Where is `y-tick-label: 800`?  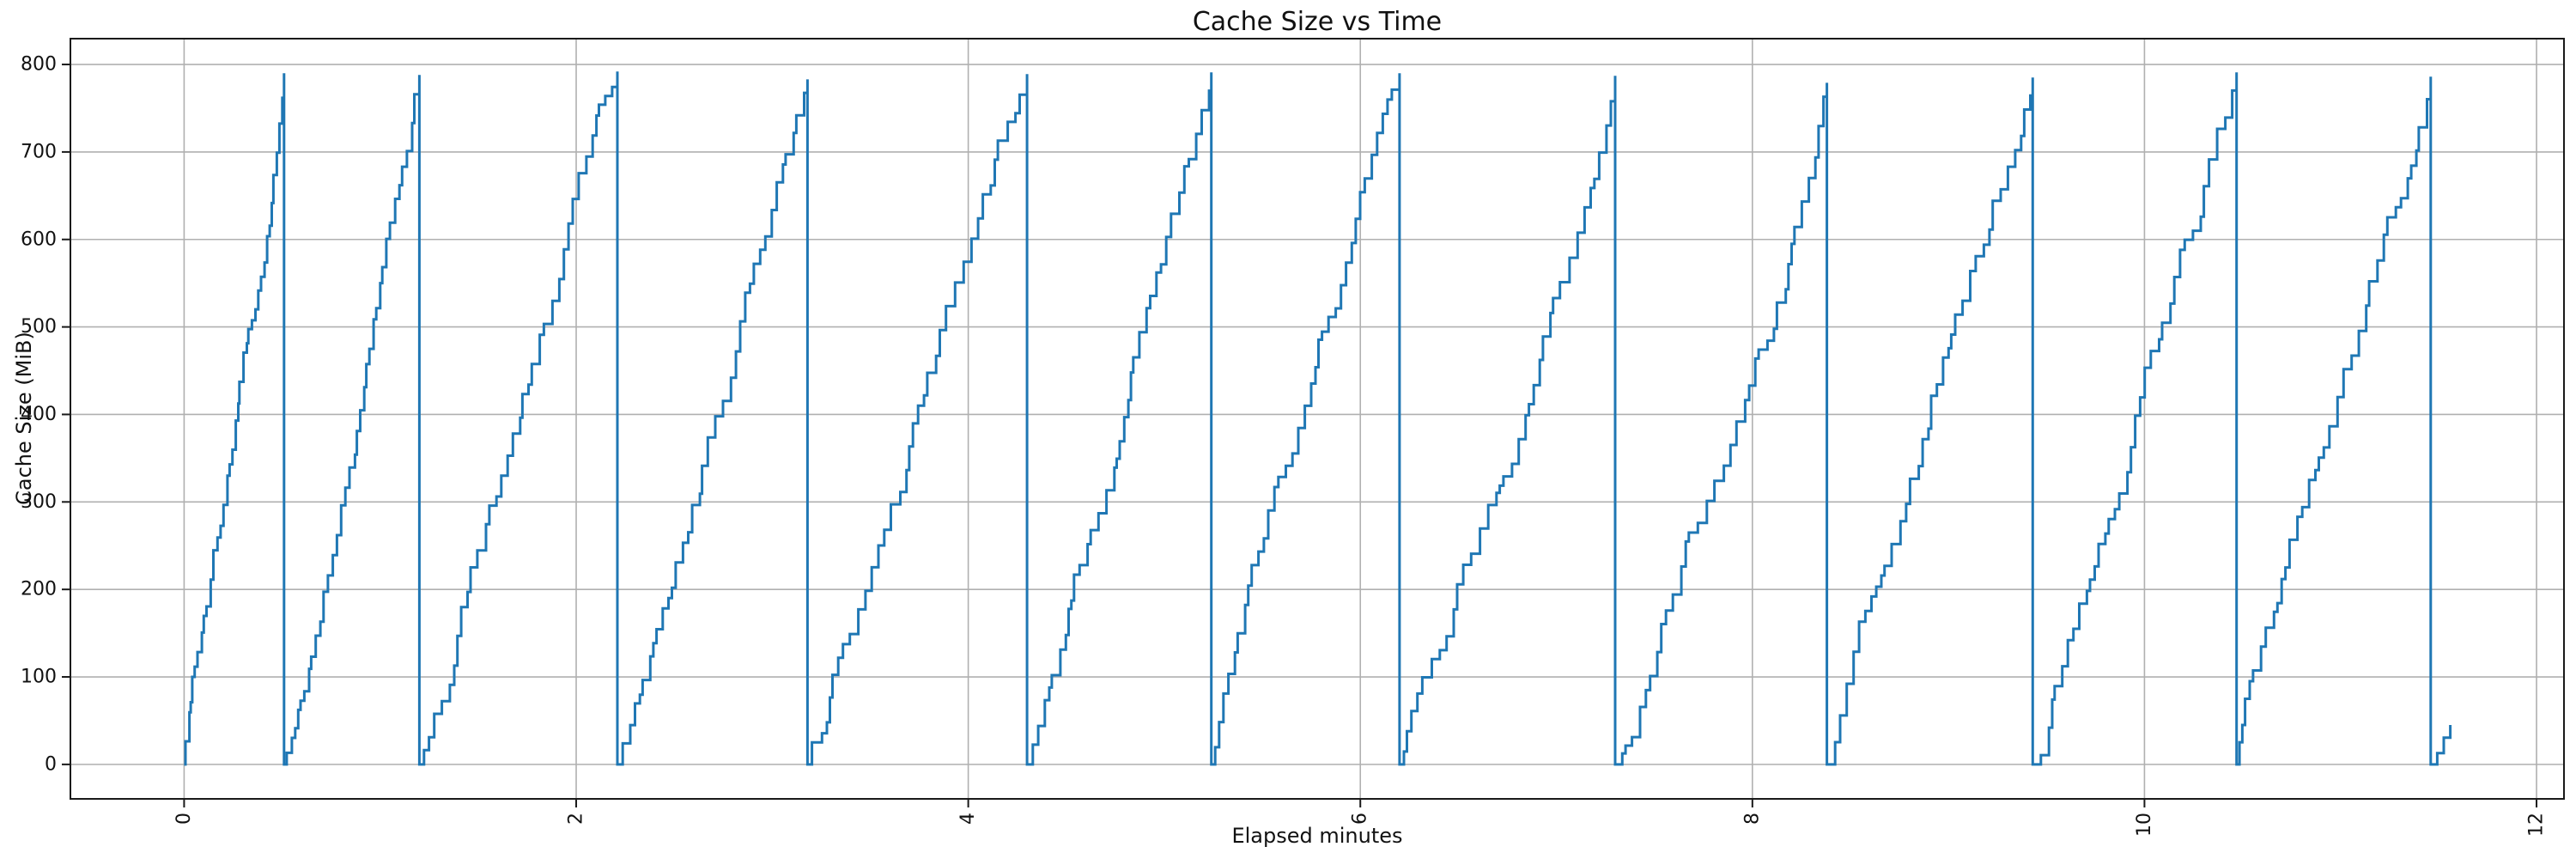
y-tick-label: 800 is located at coordinates (39, 65).